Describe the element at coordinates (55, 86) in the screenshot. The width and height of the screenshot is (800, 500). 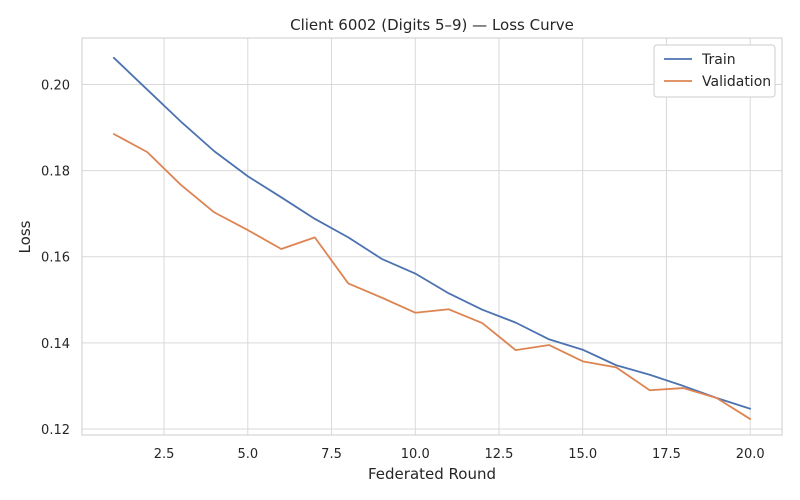
I see `y-tick-label: 0.20` at that location.